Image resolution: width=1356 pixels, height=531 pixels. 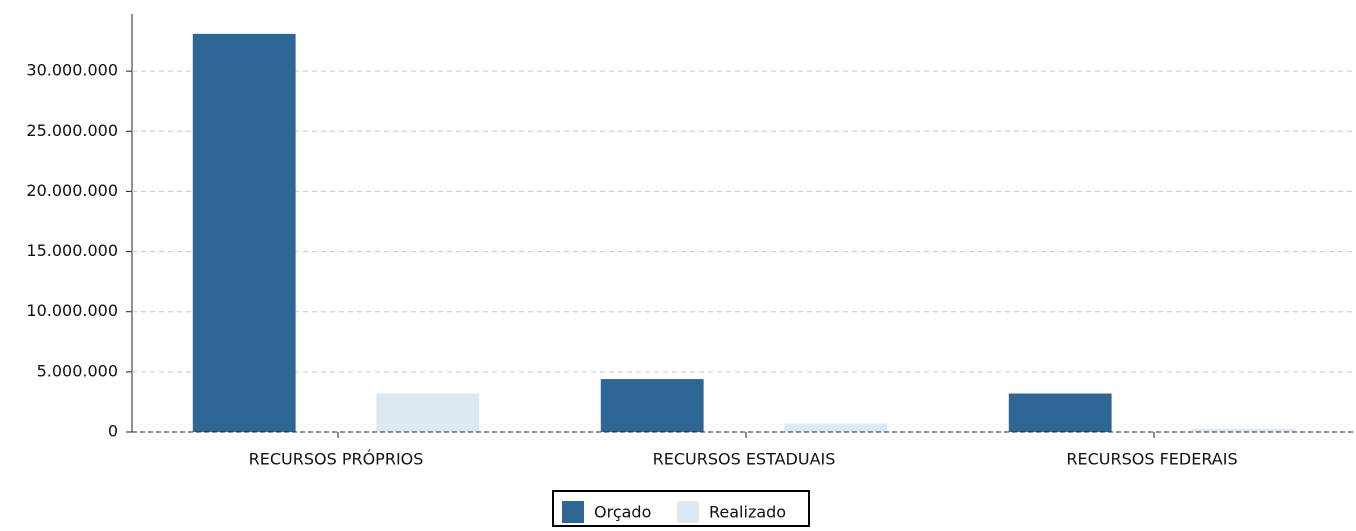 What do you see at coordinates (72, 70) in the screenshot?
I see `y-tick-label: 30.000.000` at bounding box center [72, 70].